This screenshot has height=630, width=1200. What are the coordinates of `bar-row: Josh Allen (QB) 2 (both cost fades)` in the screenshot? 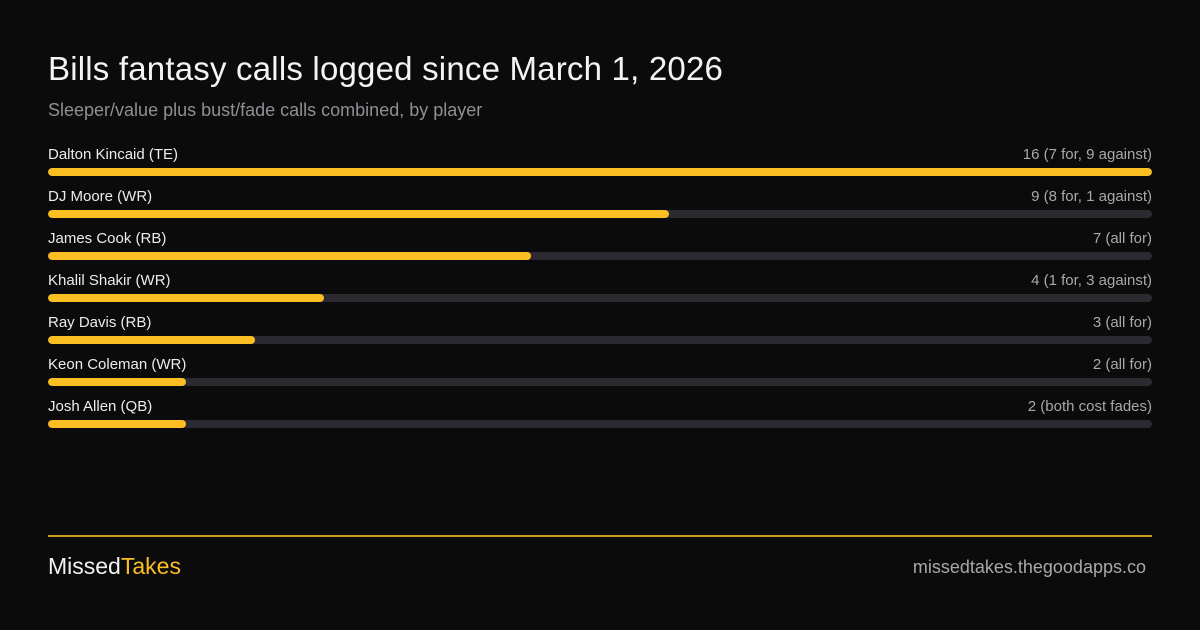 It's located at (600, 417).